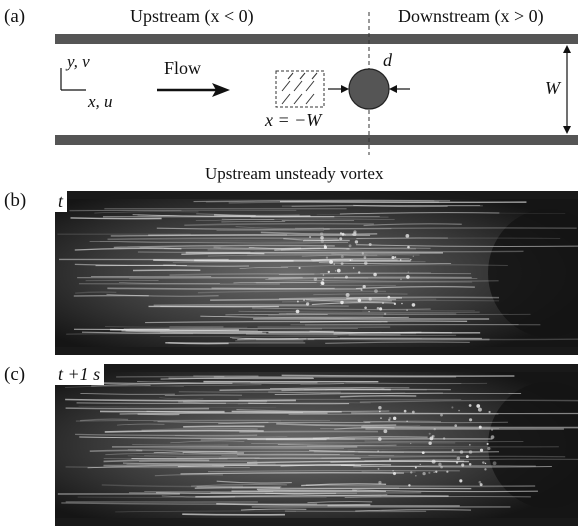  What do you see at coordinates (221, 90) in the screenshot?
I see `flow-arrow-head` at bounding box center [221, 90].